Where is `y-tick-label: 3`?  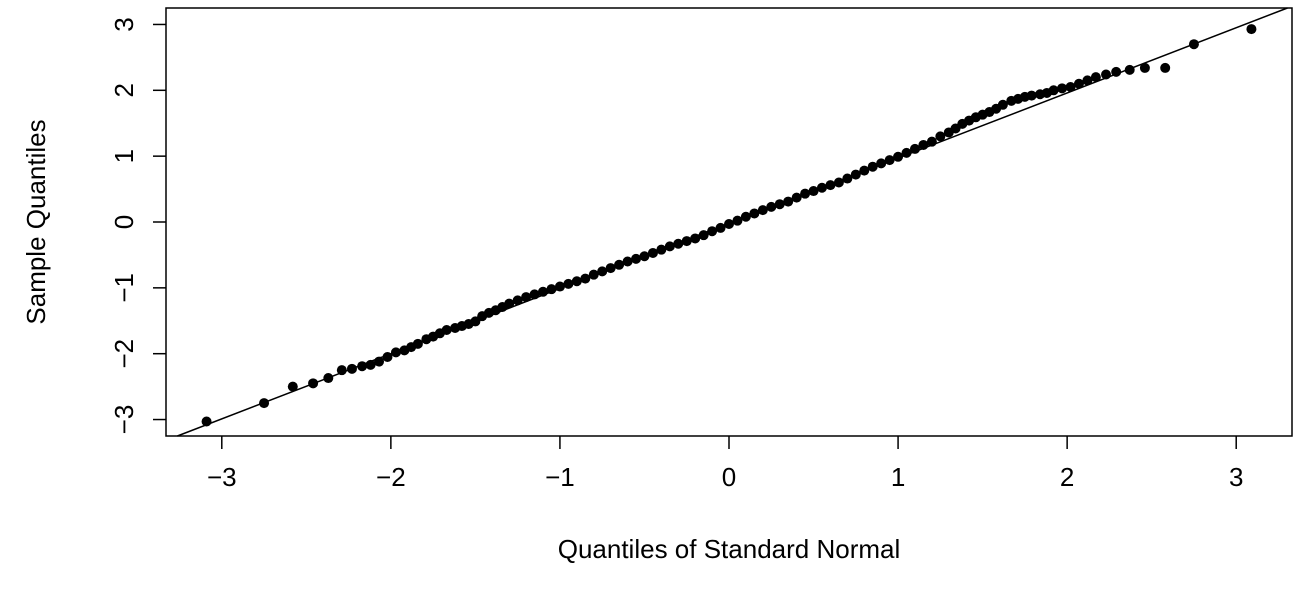 y-tick-label: 3 is located at coordinates (124, 24).